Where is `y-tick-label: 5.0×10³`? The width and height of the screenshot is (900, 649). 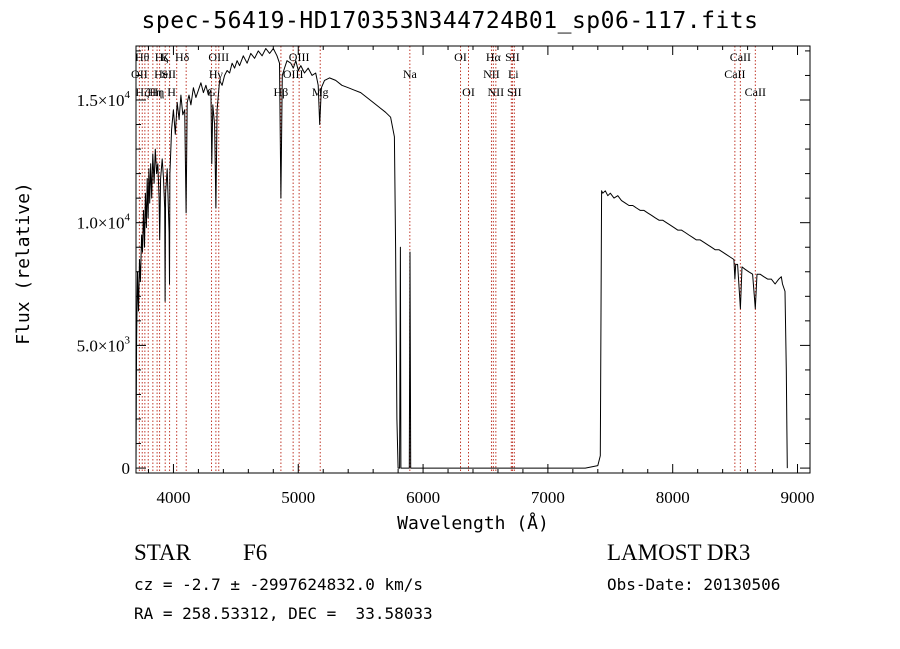
y-tick-label: 5.0×10³ is located at coordinates (104, 344).